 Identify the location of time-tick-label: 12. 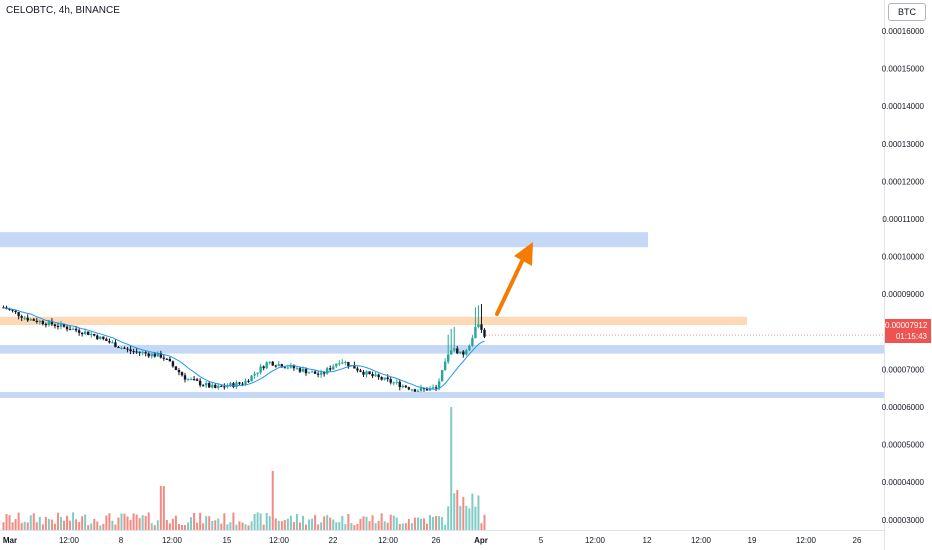
(647, 540).